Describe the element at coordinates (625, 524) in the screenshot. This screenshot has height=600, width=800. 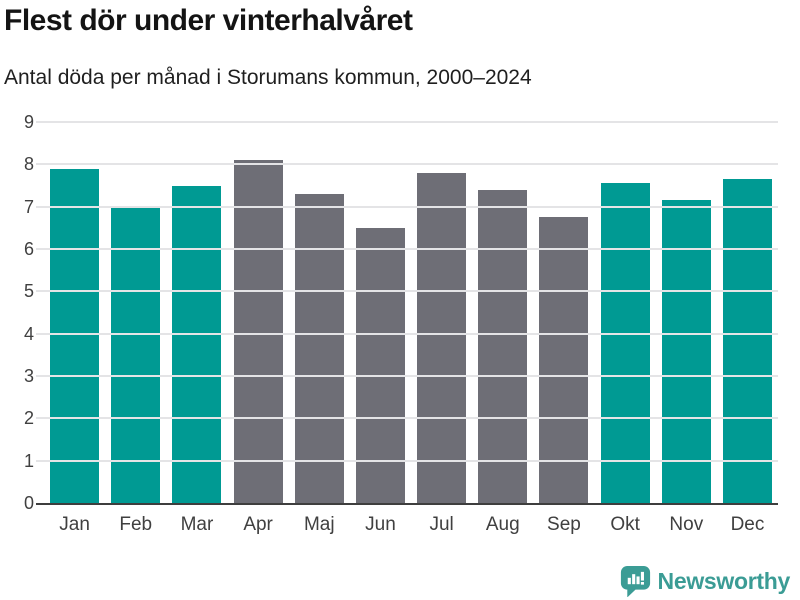
I see `x-tick-label-okt: Okt` at that location.